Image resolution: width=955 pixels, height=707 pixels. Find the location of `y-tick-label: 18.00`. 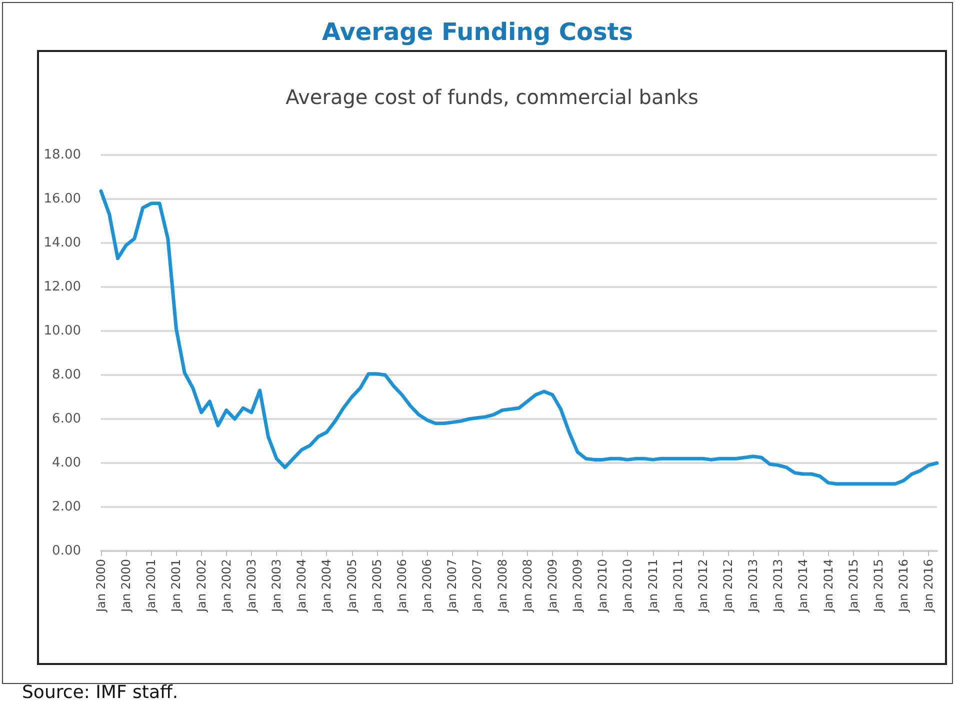

y-tick-label: 18.00 is located at coordinates (62, 155).